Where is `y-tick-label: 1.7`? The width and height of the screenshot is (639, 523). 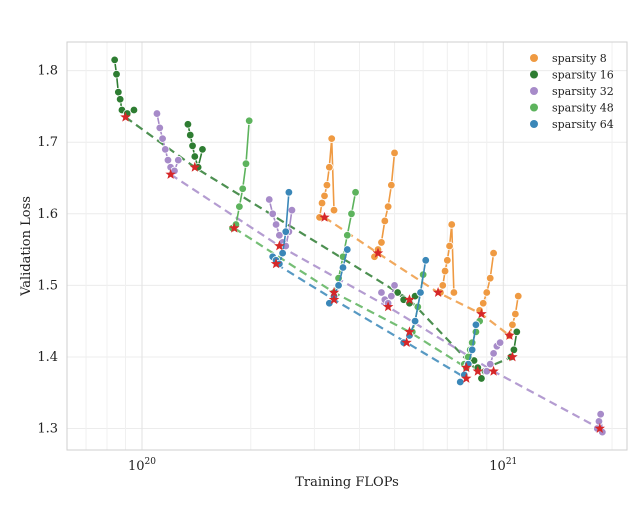
y-tick-label: 1.7 is located at coordinates (47, 142).